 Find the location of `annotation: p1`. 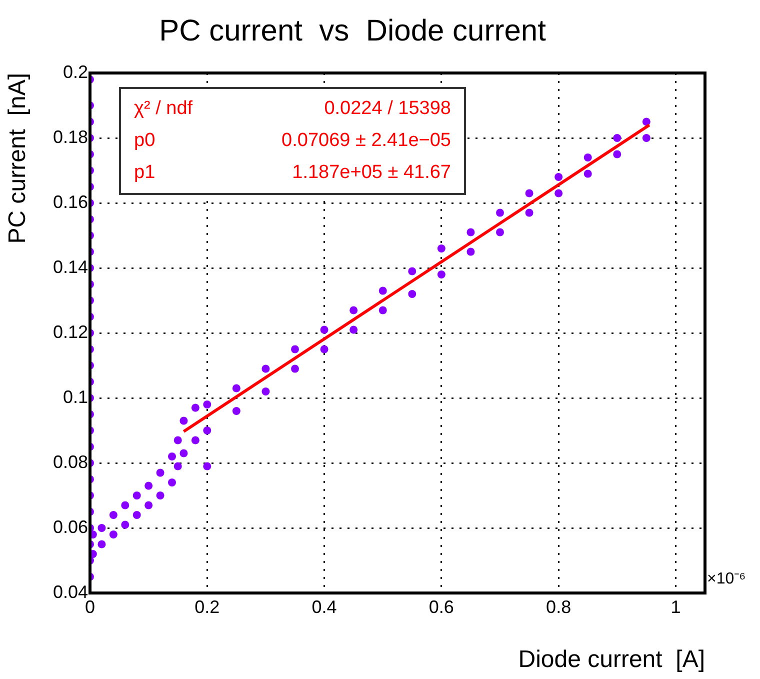

annotation: p1 is located at coordinates (145, 173).